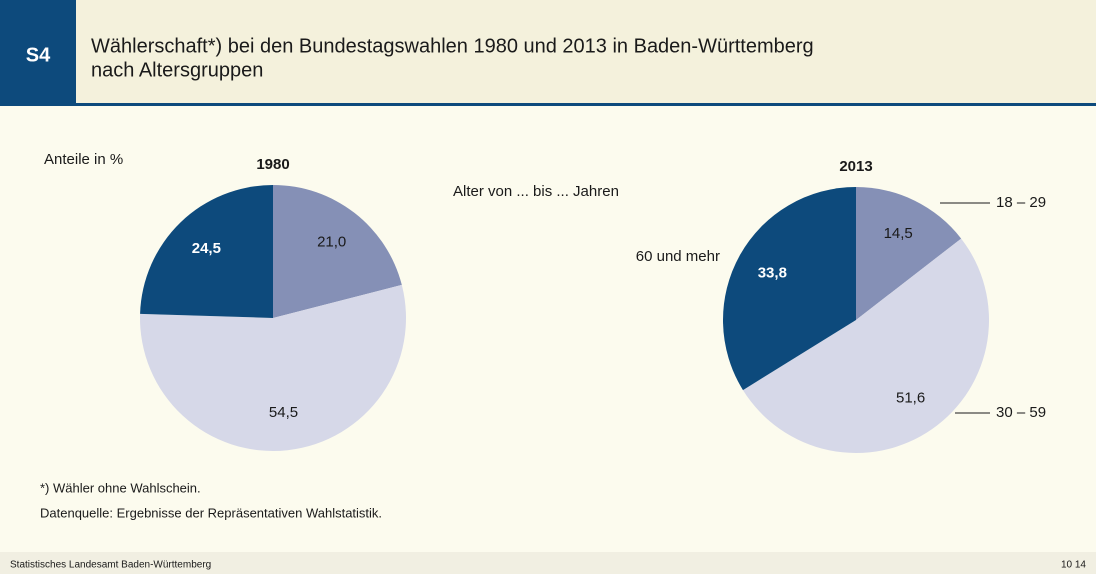  Describe the element at coordinates (283, 412) in the screenshot. I see `value-label: 54,5` at that location.